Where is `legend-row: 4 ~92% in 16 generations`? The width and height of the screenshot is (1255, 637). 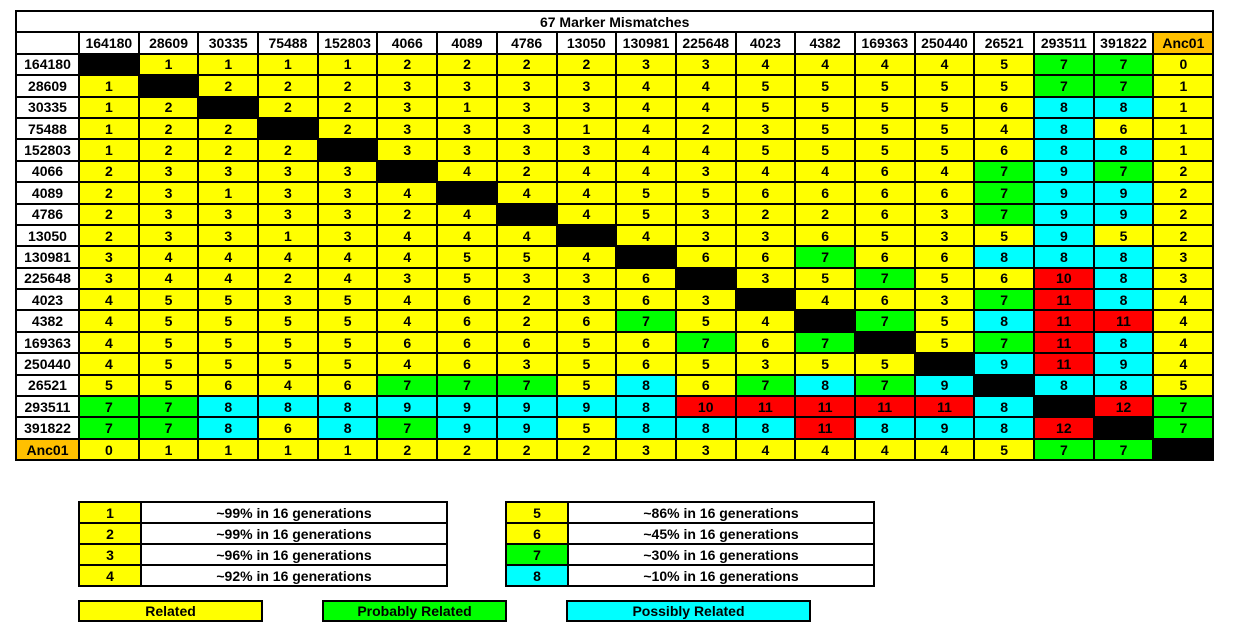 legend-row: 4 ~92% in 16 generations is located at coordinates (263, 575).